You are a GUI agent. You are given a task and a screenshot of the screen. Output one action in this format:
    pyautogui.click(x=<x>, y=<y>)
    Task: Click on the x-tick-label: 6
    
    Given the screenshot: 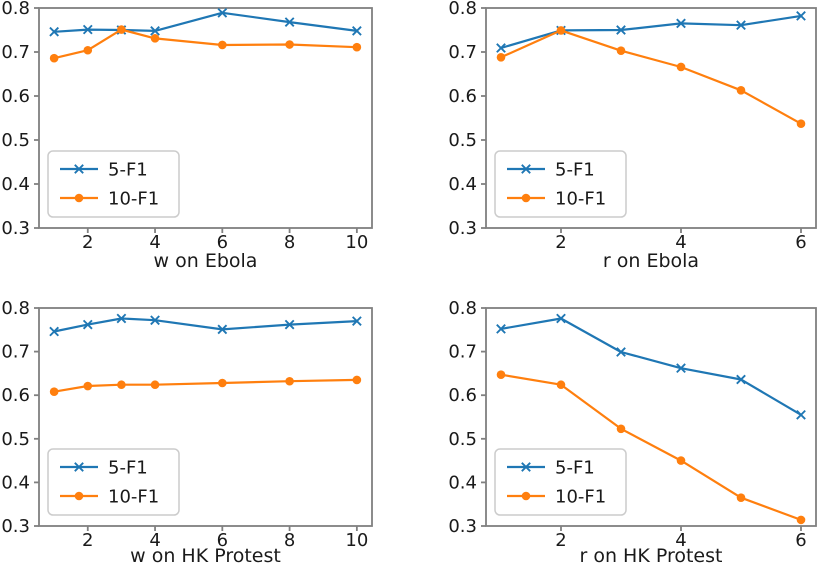 What is the action you would take?
    pyautogui.click(x=222, y=540)
    